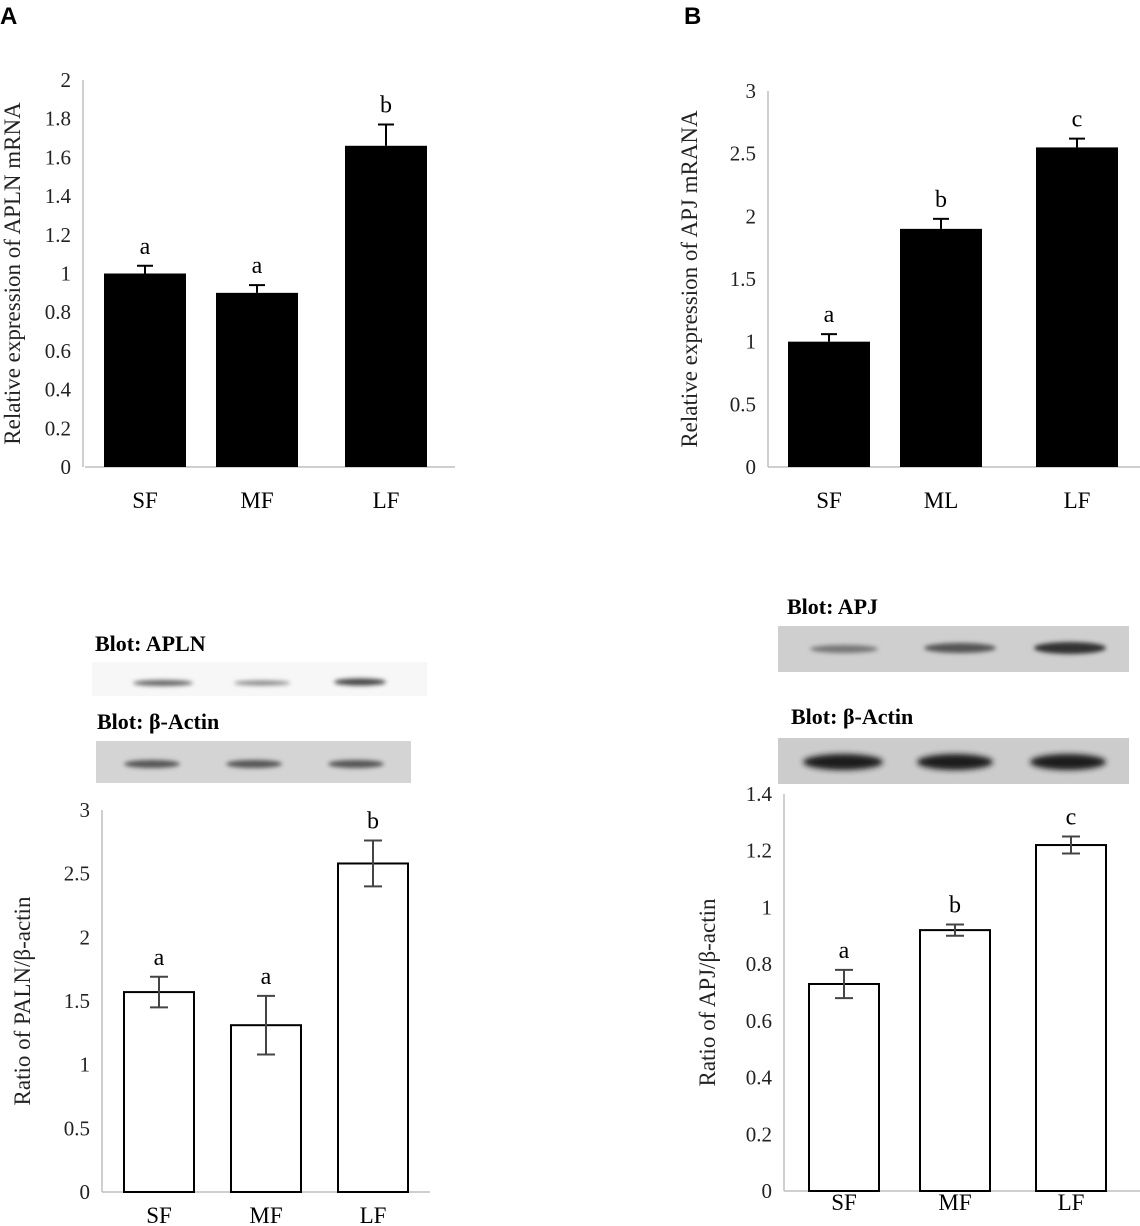  Describe the element at coordinates (844, 649) in the screenshot. I see `blot-b-apj-band-sf` at that location.